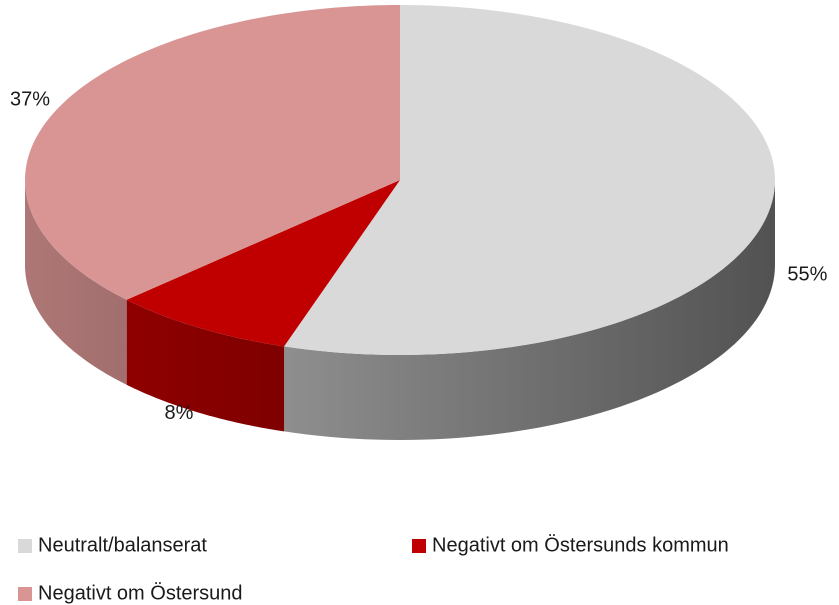  Describe the element at coordinates (122, 545) in the screenshot. I see `legend-label: Neutralt/balanserat` at that location.